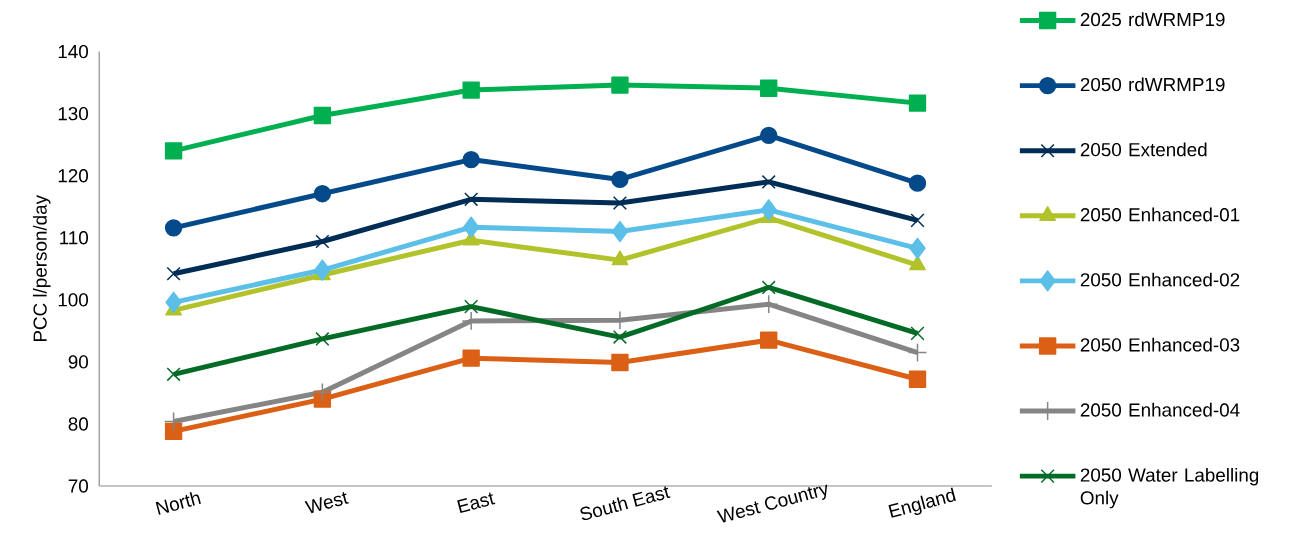 The image size is (1308, 558). Describe the element at coordinates (73, 113) in the screenshot. I see `y-tick-label: 130` at that location.